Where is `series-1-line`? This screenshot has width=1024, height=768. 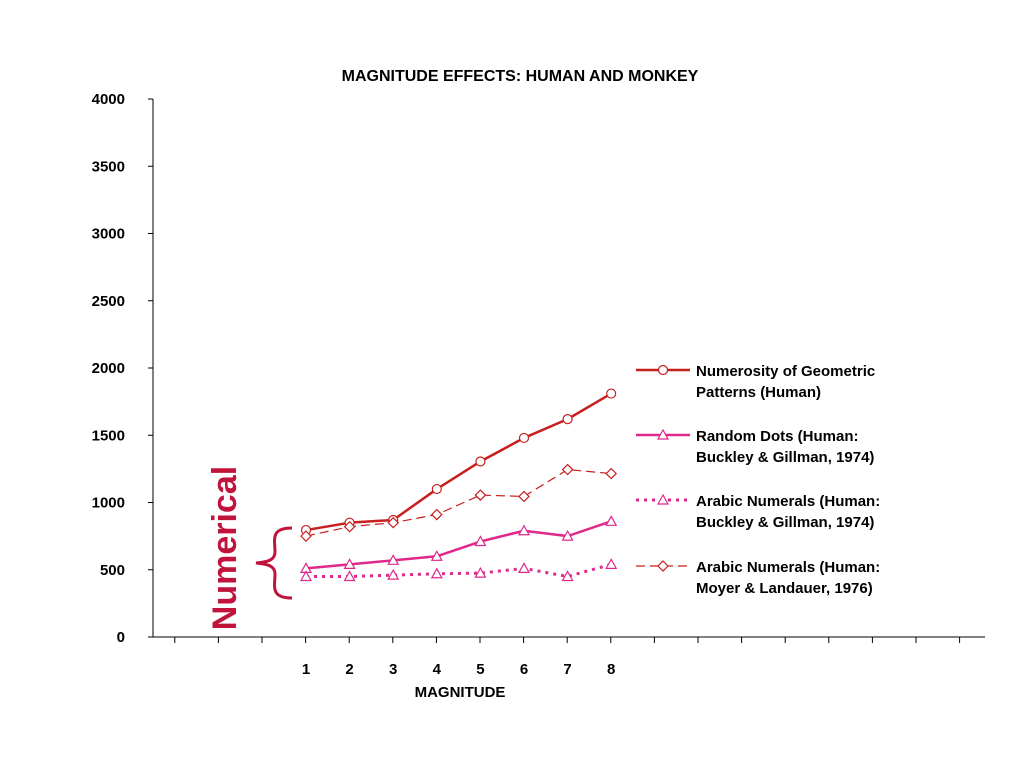 series-1-line is located at coordinates (458, 462).